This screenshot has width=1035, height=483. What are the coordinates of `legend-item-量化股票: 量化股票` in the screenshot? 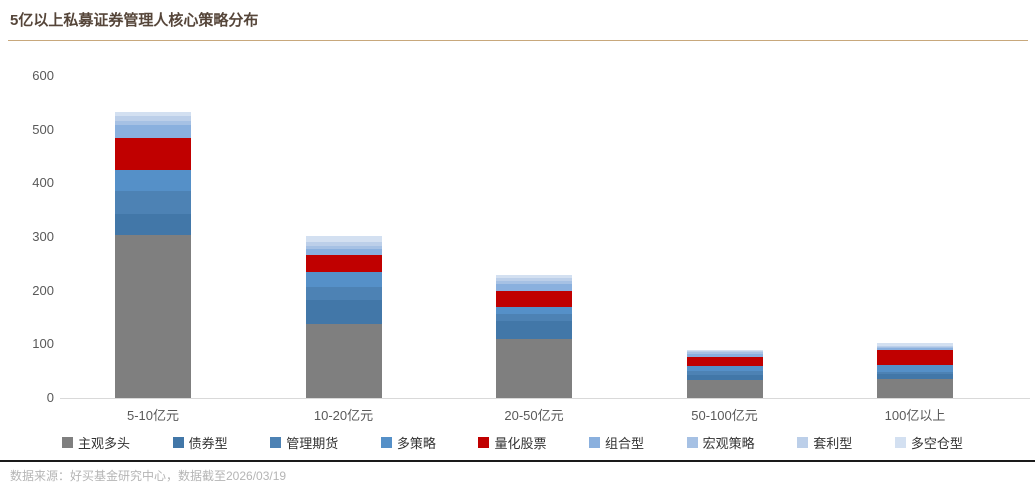 It's located at (512, 442).